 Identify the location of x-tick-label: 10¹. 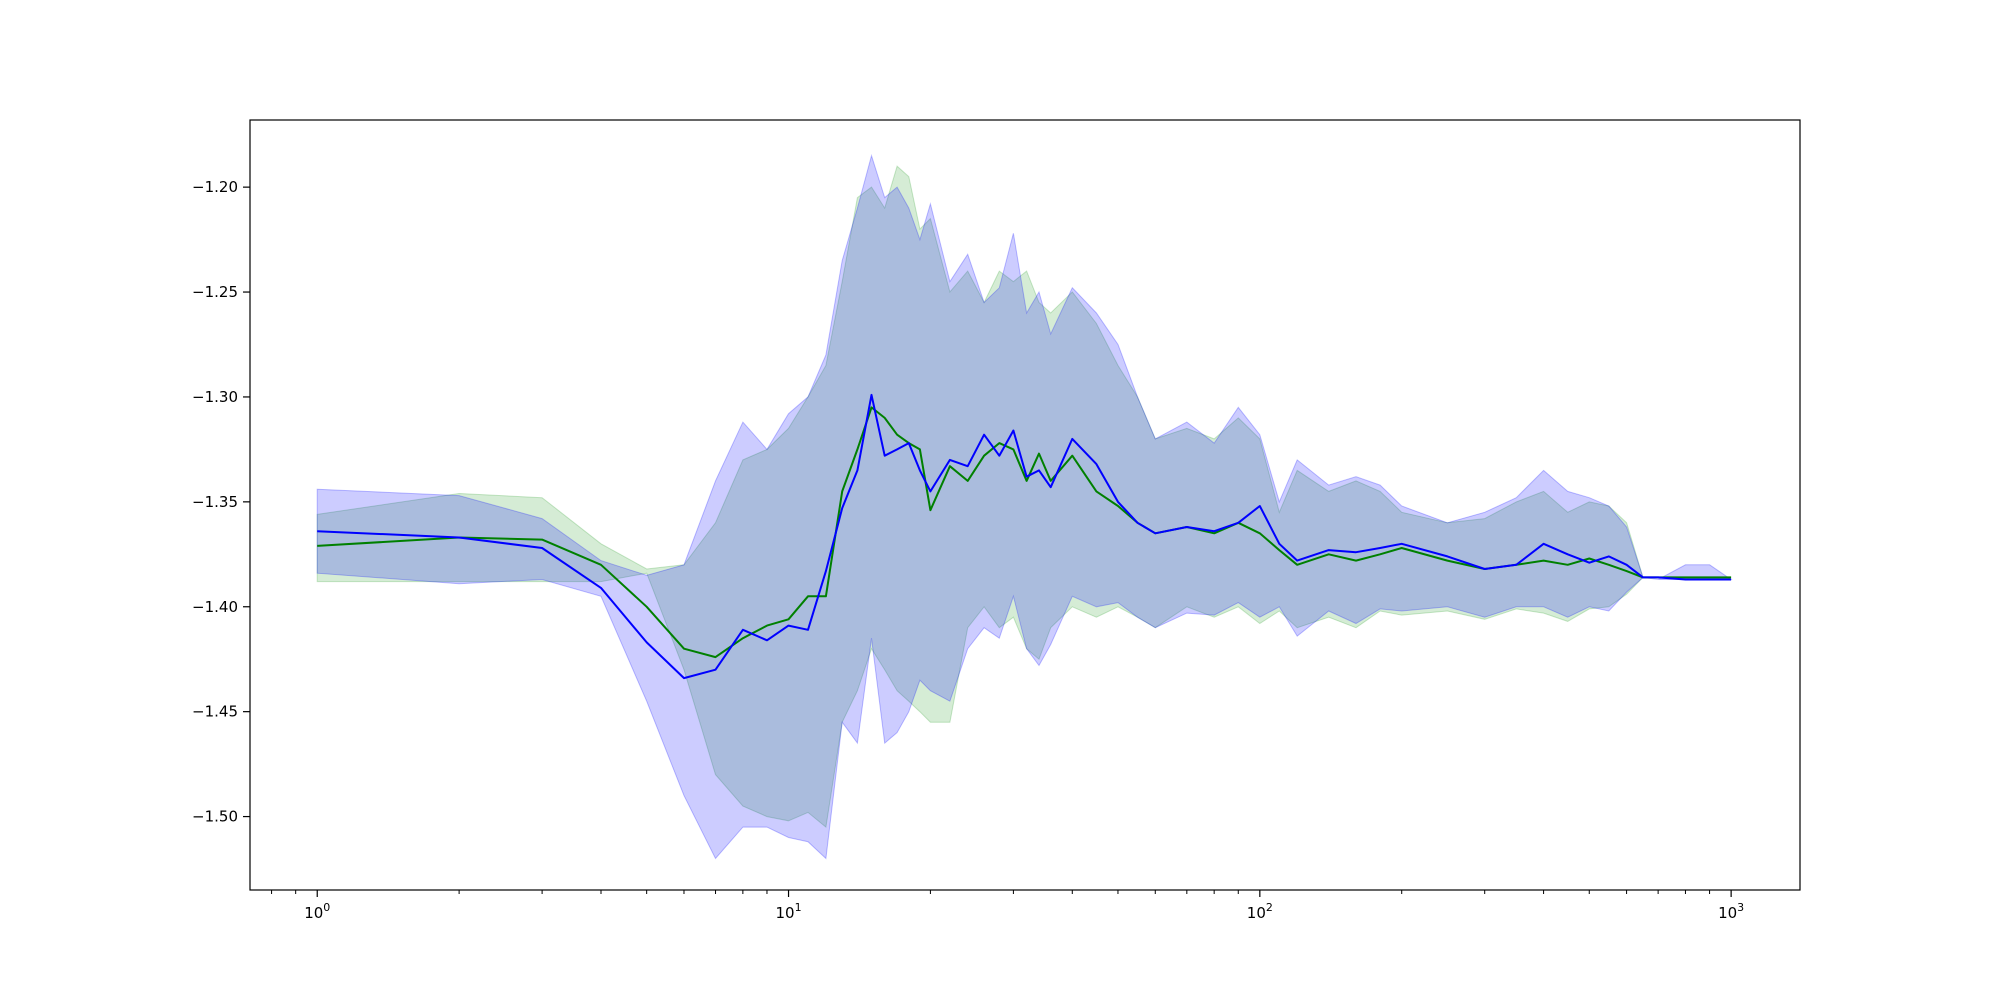
(788, 911).